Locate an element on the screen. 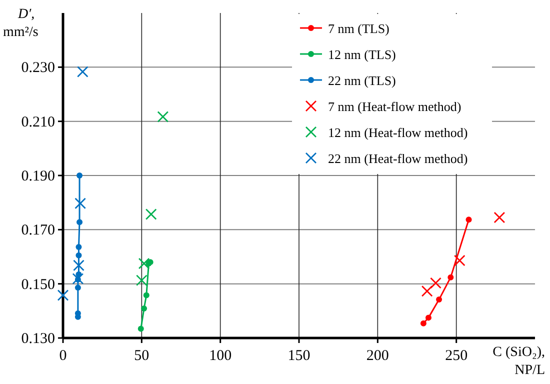  legend-label: 22 nm (TLS) is located at coordinates (362, 80).